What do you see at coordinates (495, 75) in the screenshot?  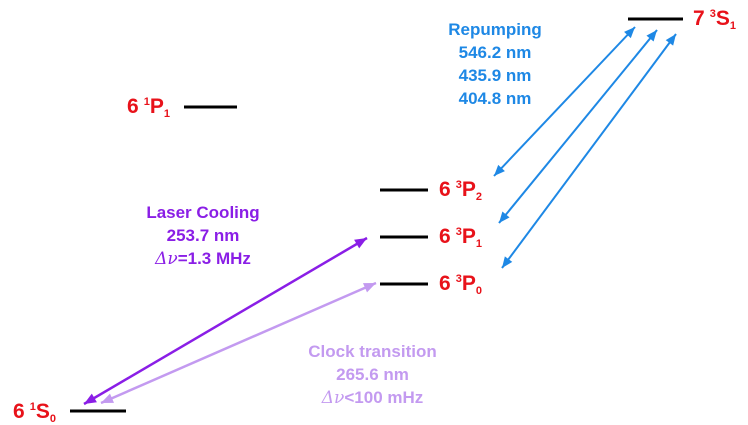 I see `repumping-wavelength-2: 435.9 nm` at bounding box center [495, 75].